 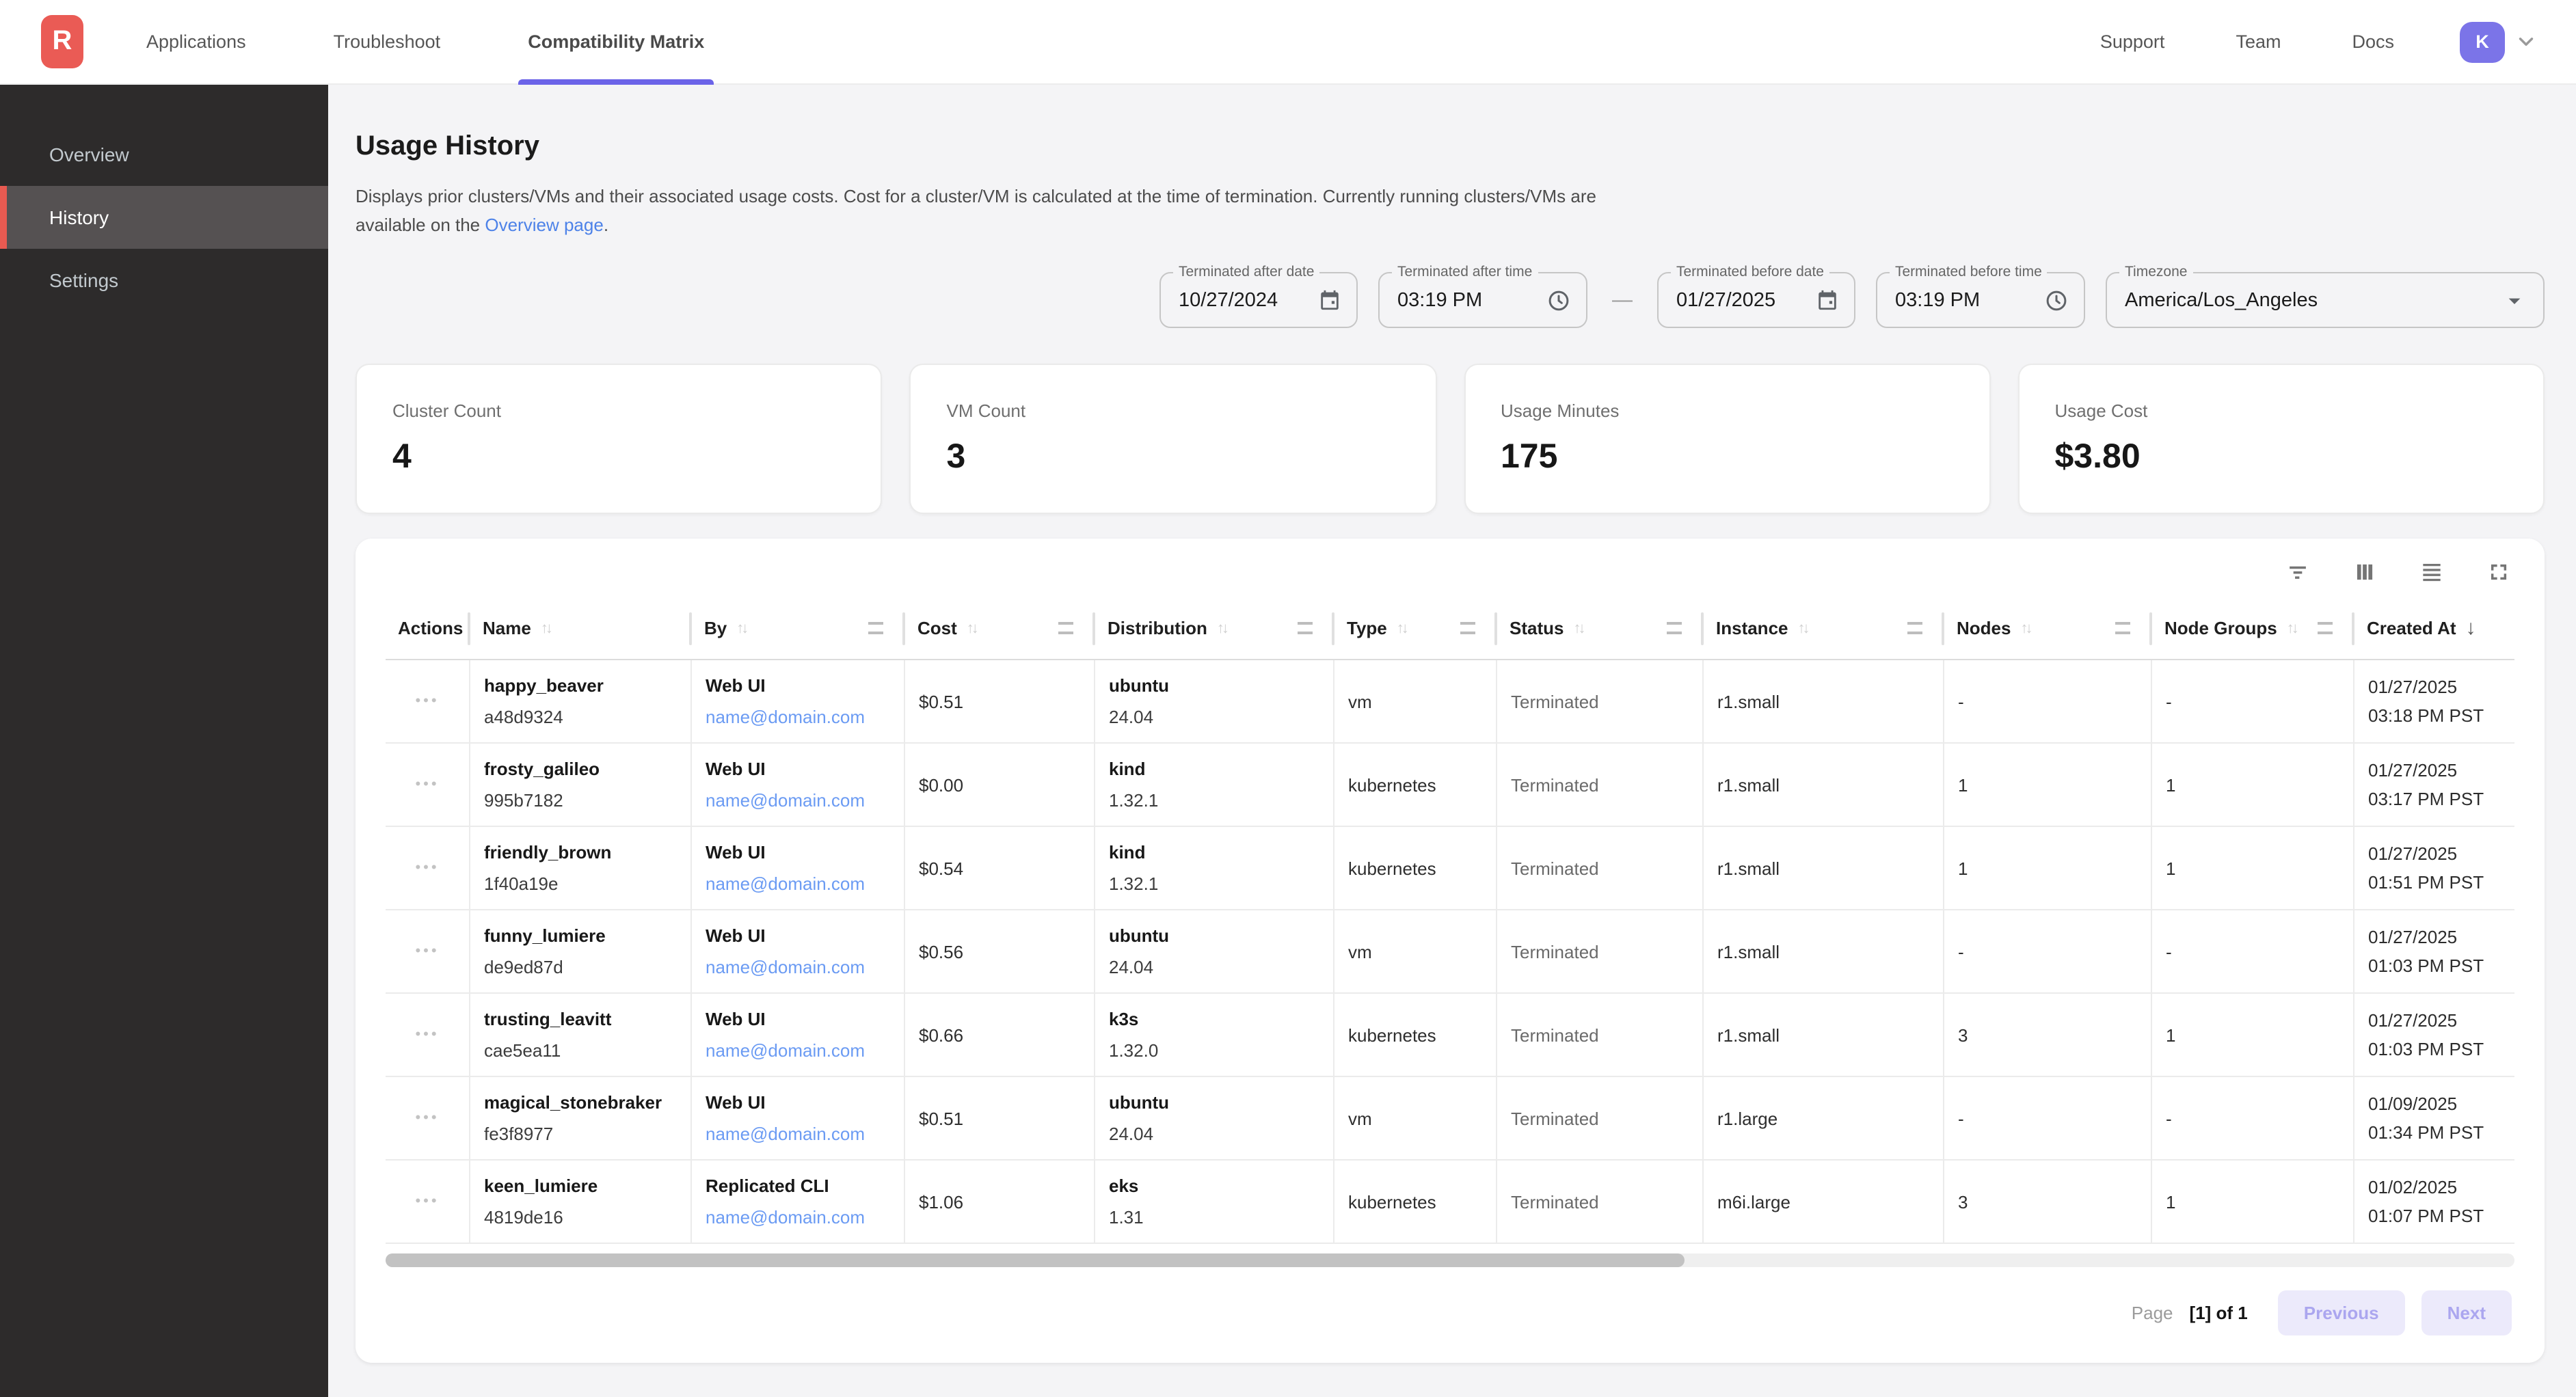 I want to click on fullscreen-icon, so click(x=2499, y=572).